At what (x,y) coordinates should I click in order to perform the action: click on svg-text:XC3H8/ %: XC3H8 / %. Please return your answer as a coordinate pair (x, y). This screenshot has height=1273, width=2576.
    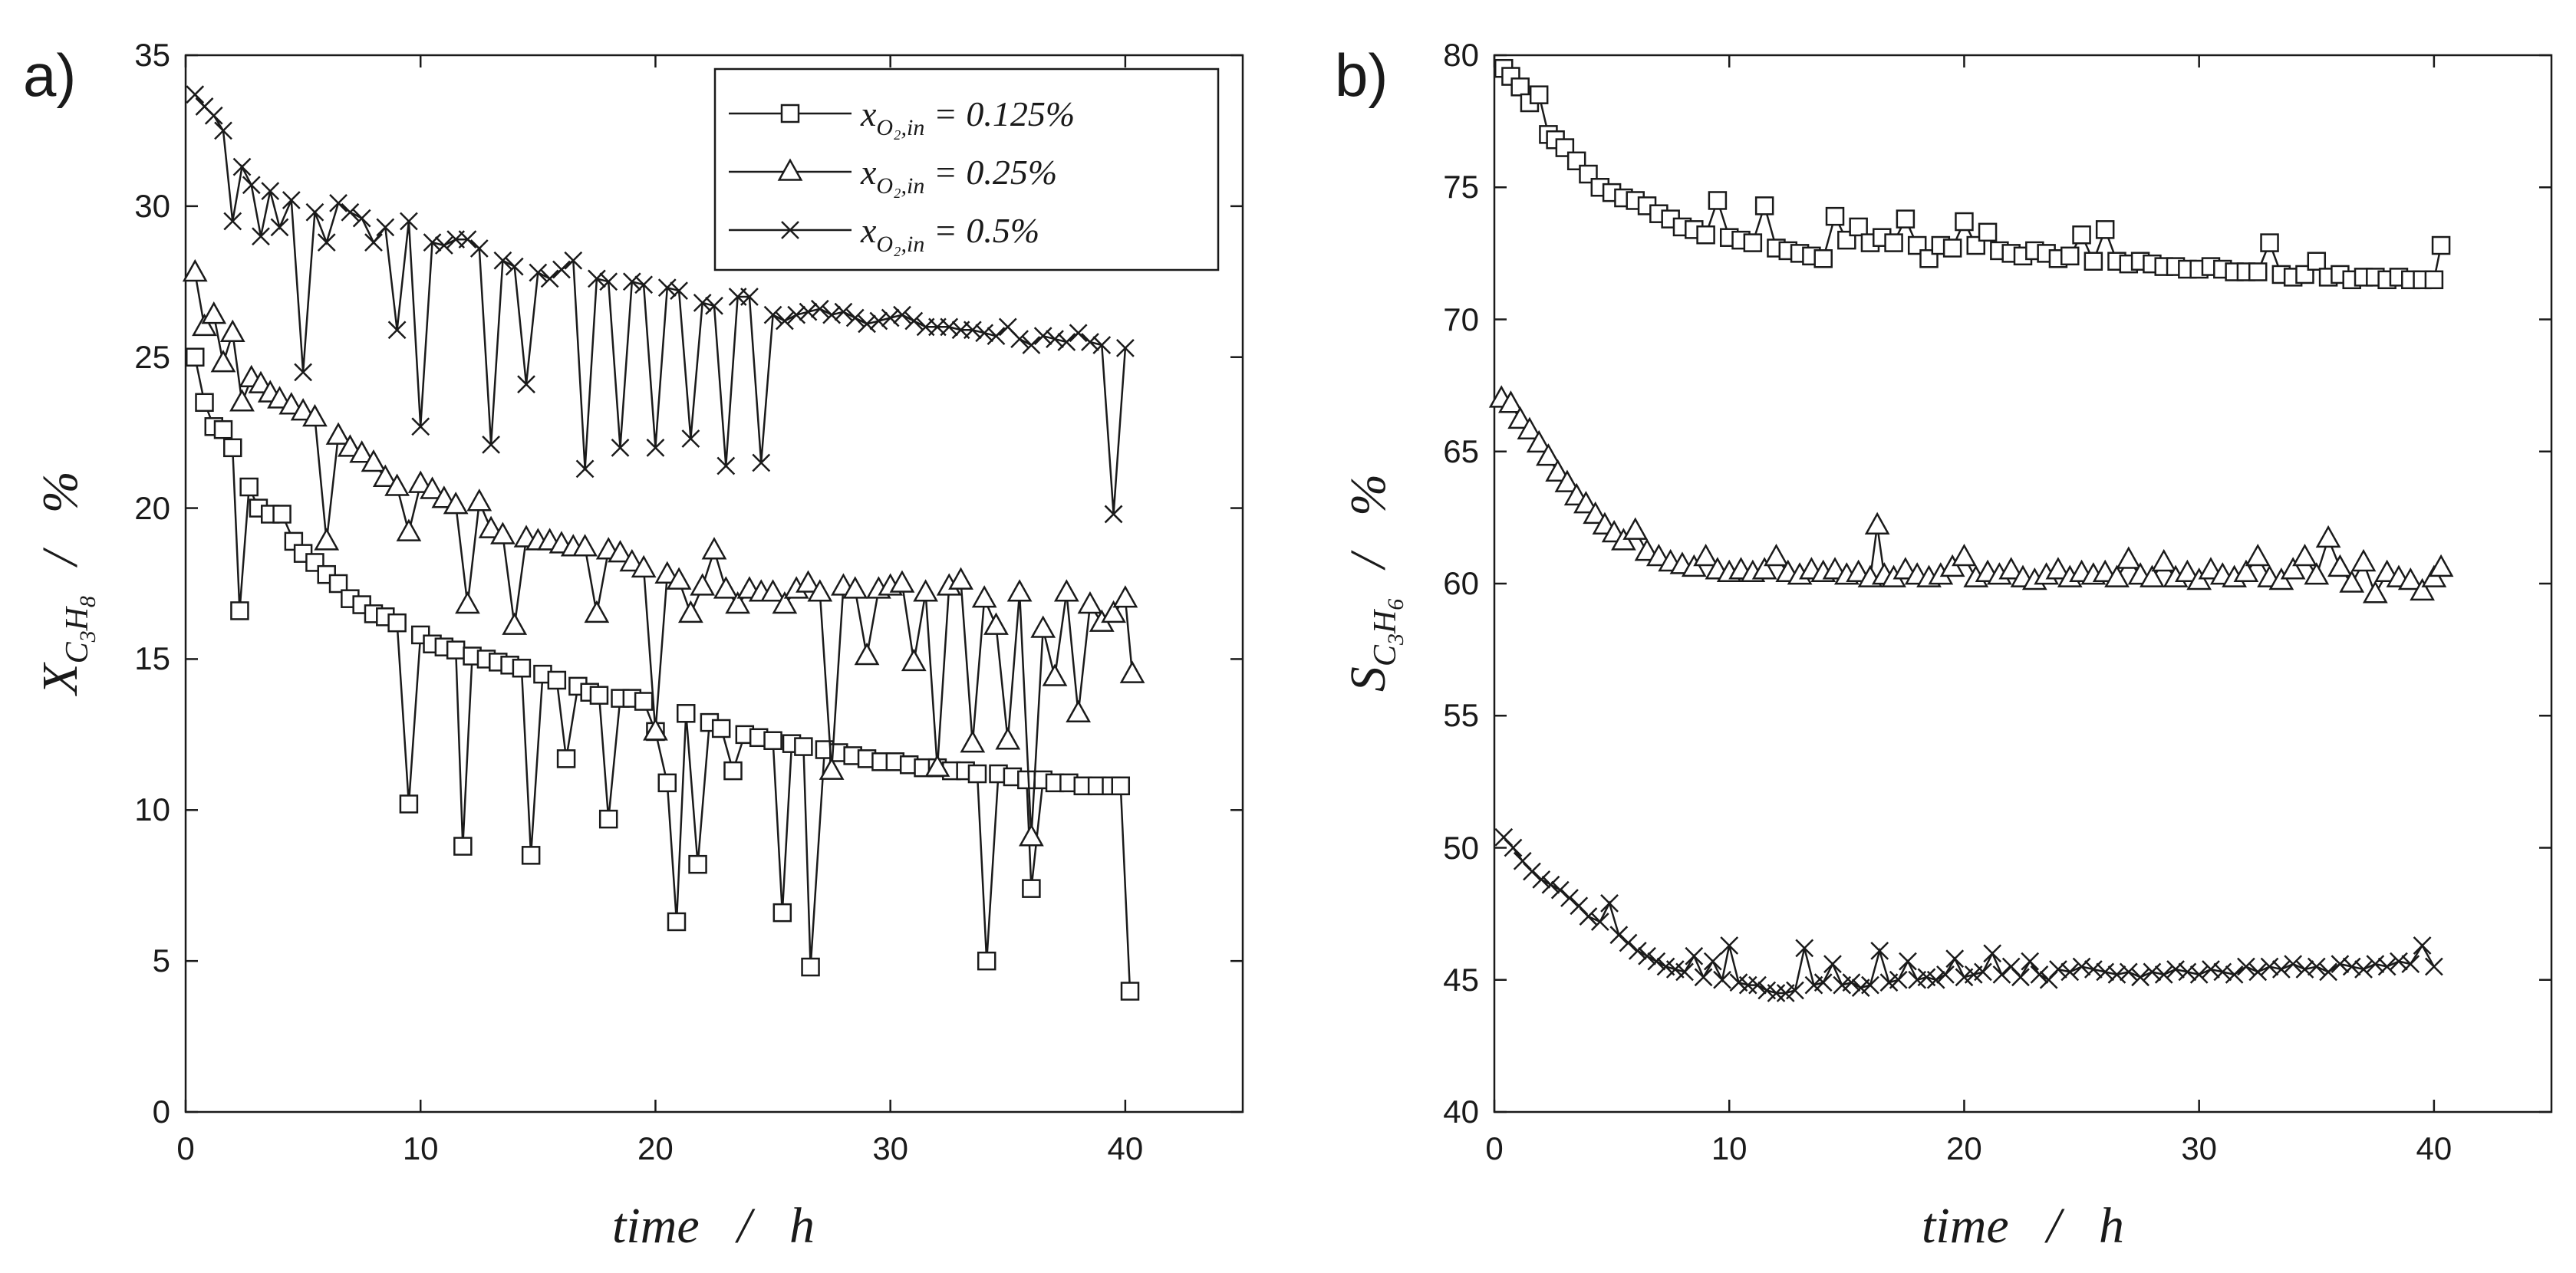
    Looking at the image, I should click on (66, 584).